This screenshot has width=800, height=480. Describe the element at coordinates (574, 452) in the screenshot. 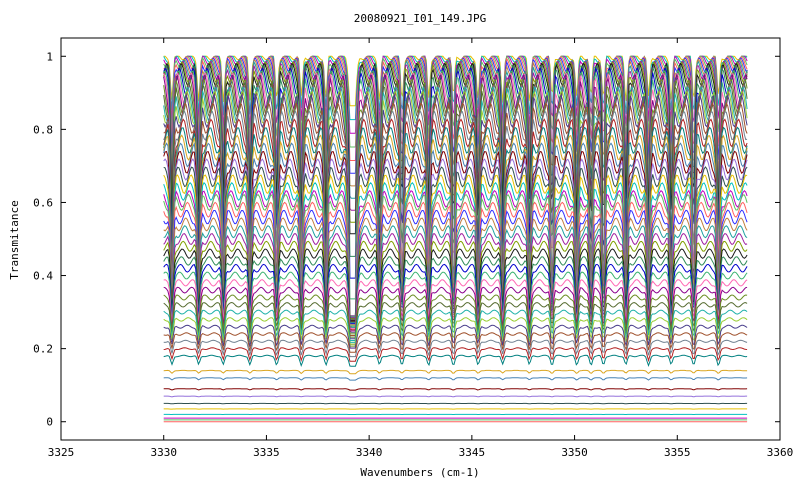

I see `x-tick-label: 3350` at that location.